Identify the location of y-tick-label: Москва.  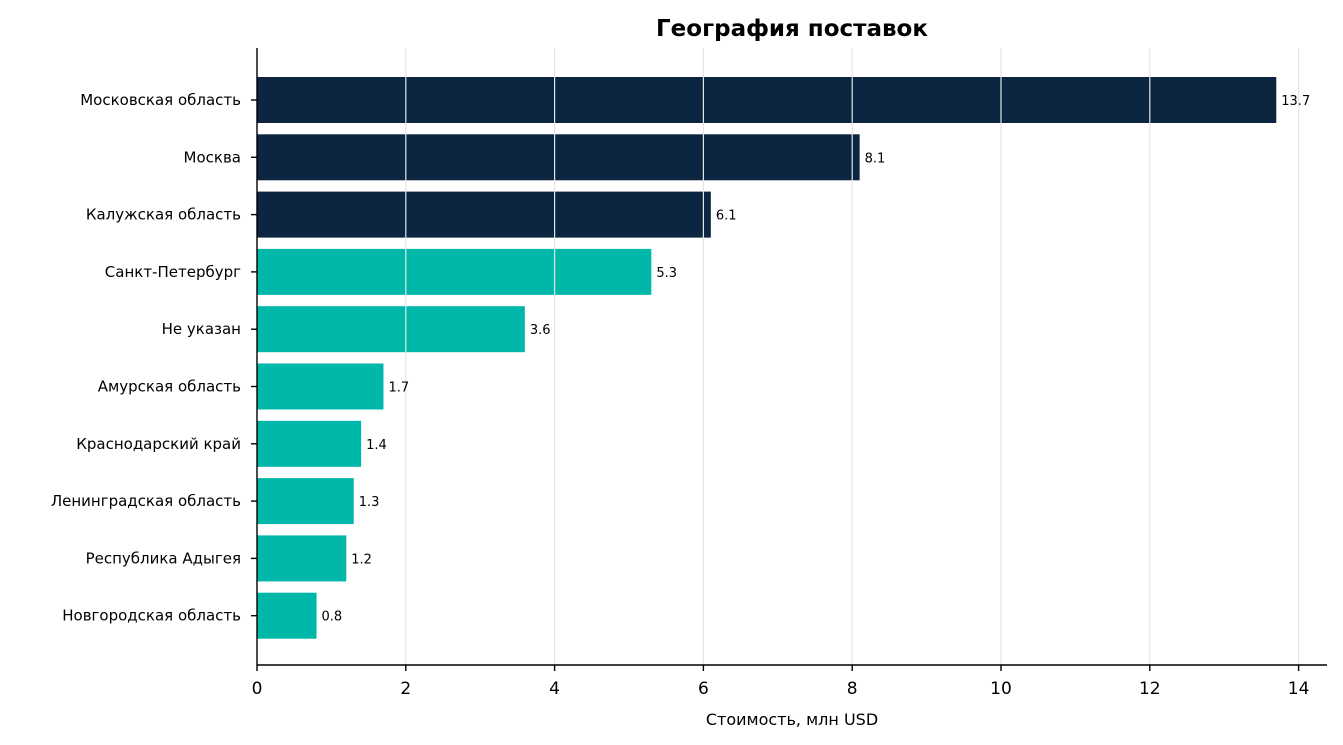
(212, 157).